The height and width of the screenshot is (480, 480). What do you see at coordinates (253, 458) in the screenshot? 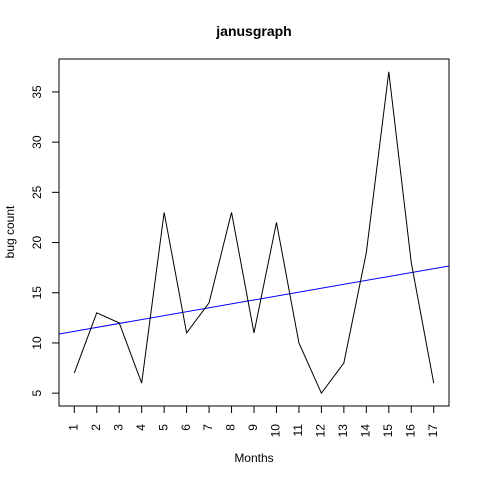
I see `x-axis-label: Months` at bounding box center [253, 458].